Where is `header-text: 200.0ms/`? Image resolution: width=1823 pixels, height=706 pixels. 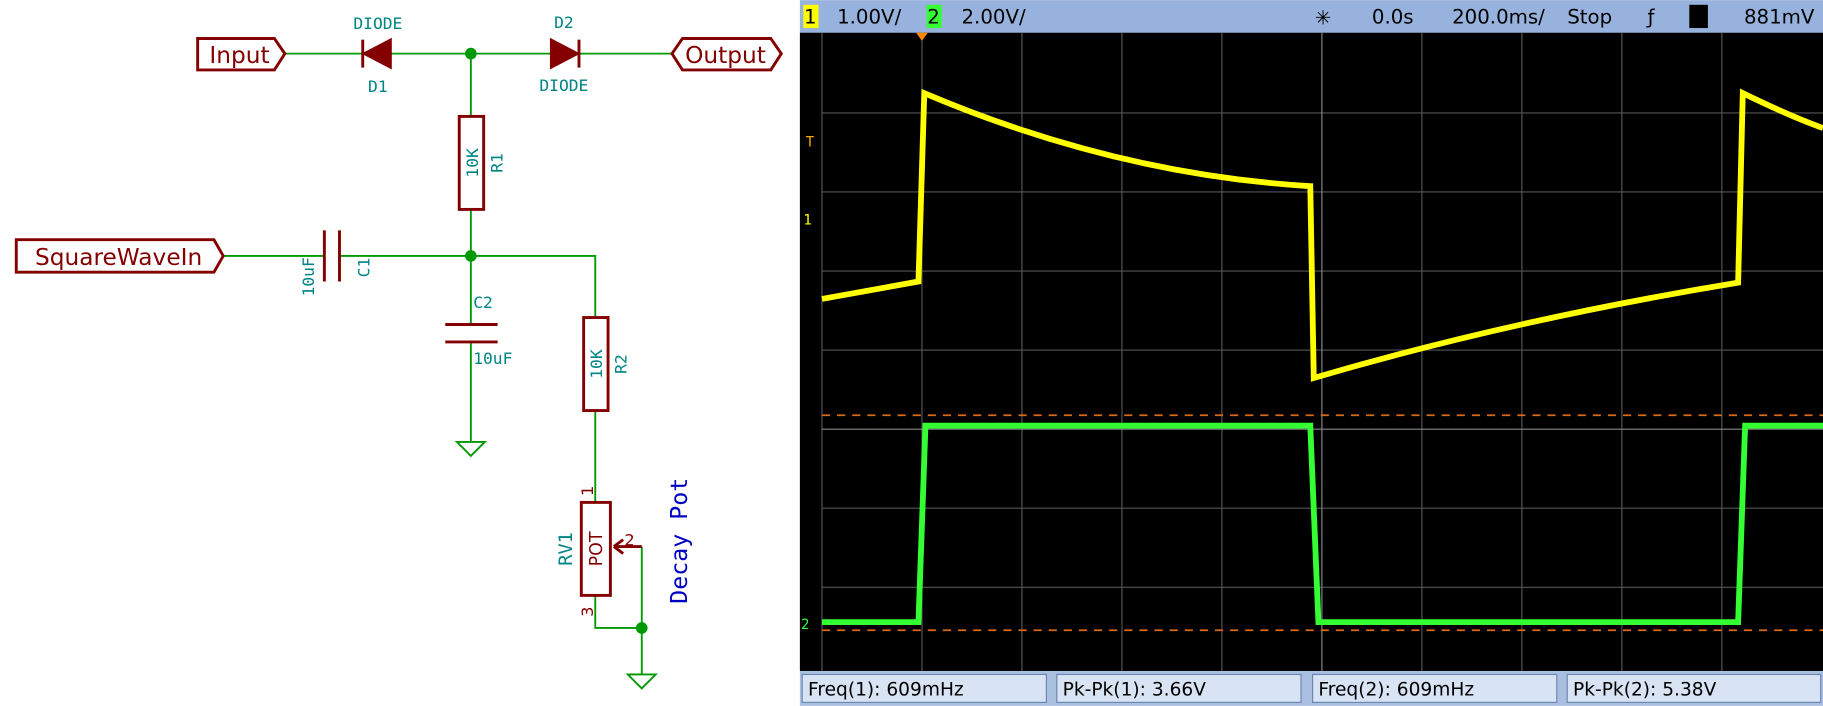 header-text: 200.0ms/ is located at coordinates (1498, 16).